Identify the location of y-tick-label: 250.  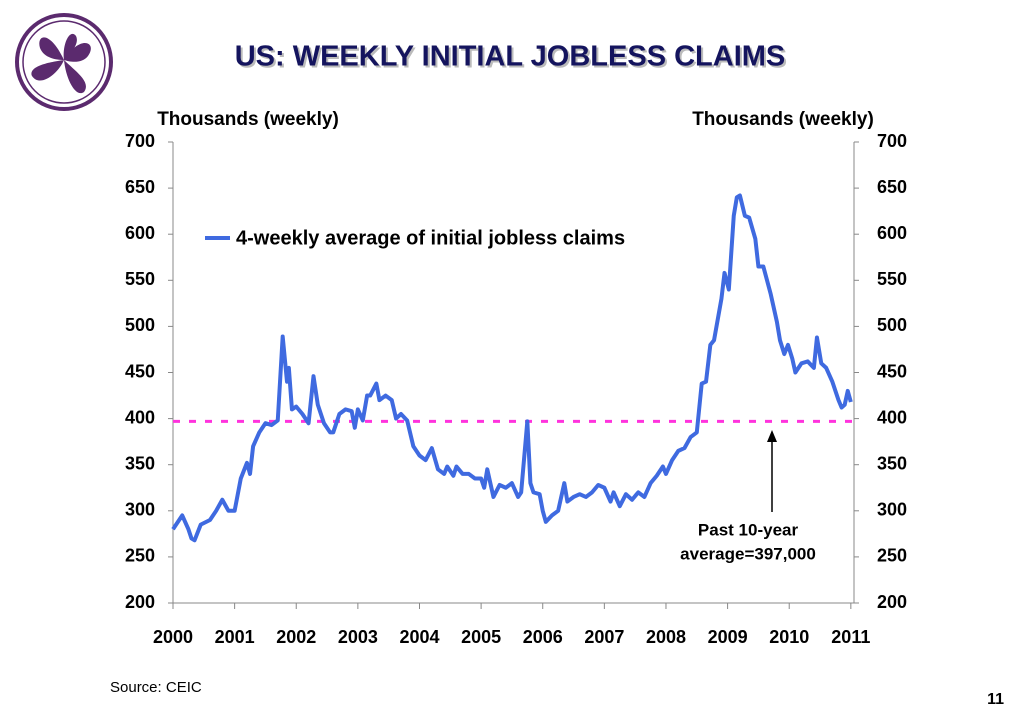
(140, 556).